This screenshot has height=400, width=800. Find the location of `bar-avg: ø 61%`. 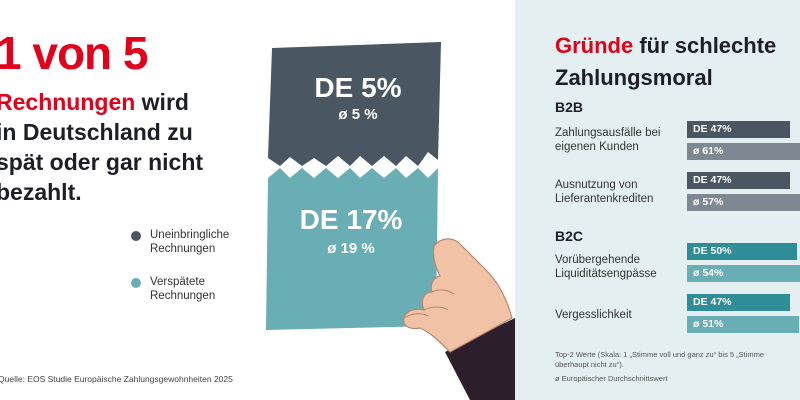

bar-avg: ø 61% is located at coordinates (743, 151).